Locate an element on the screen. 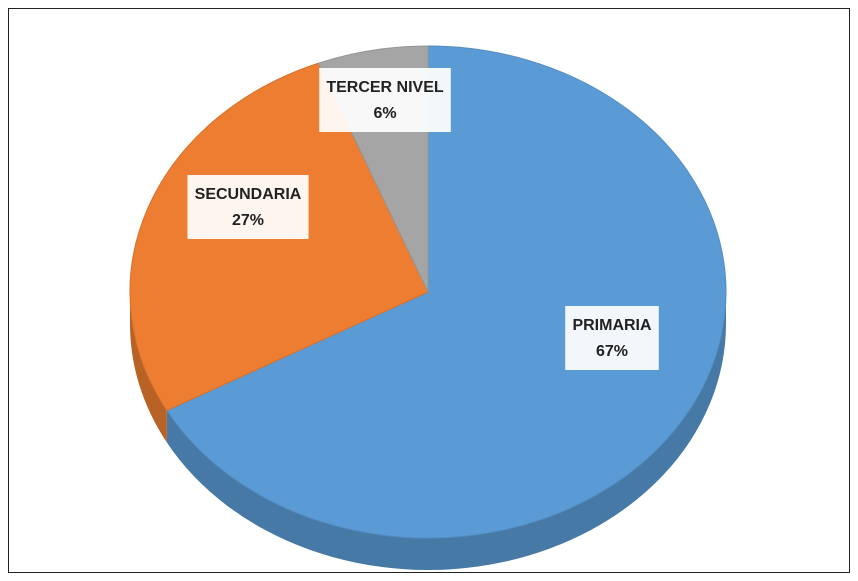 Image resolution: width=858 pixels, height=581 pixels. data-label-category: TERCER NIVEL is located at coordinates (385, 87).